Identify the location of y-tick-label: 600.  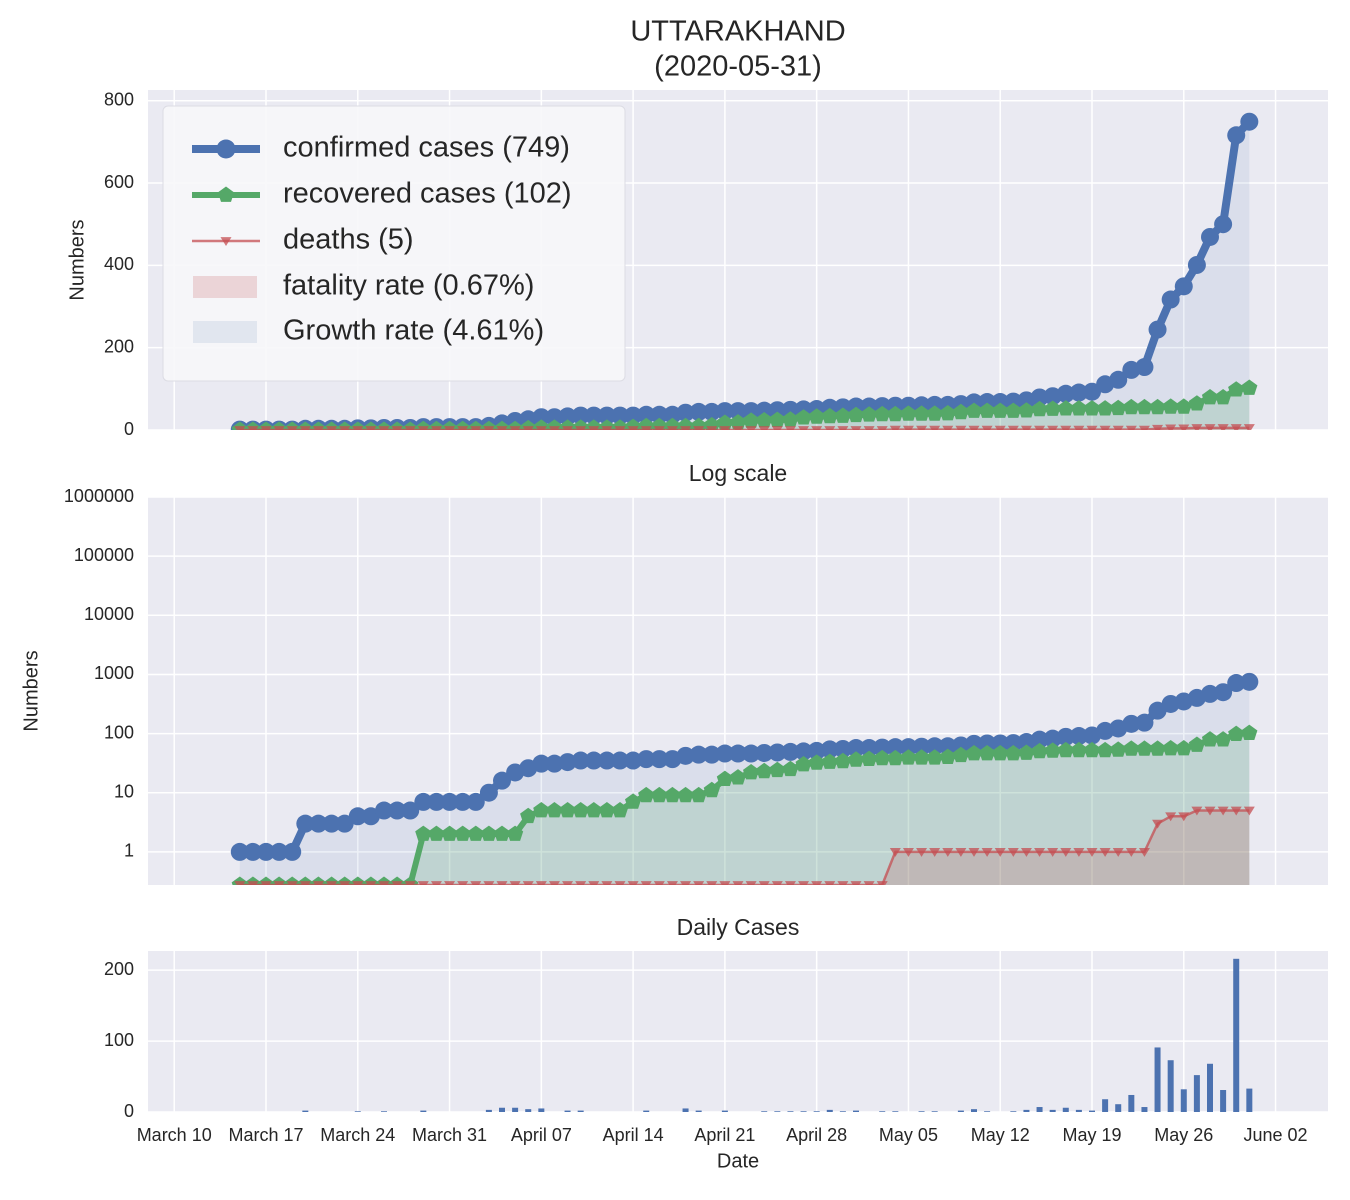
(119, 182).